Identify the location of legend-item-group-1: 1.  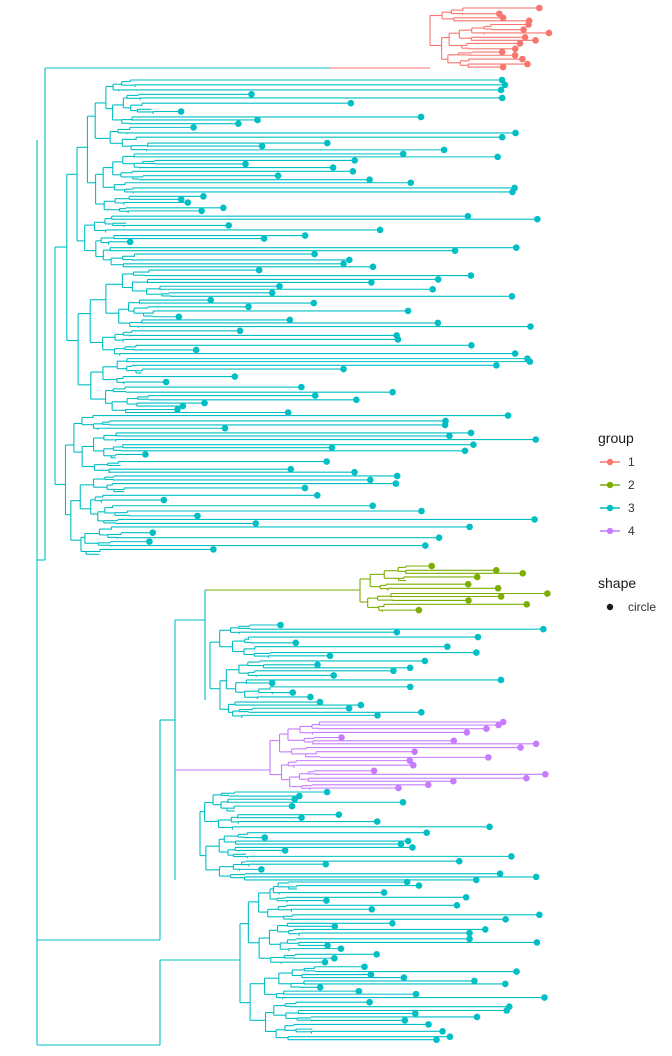
(635, 463).